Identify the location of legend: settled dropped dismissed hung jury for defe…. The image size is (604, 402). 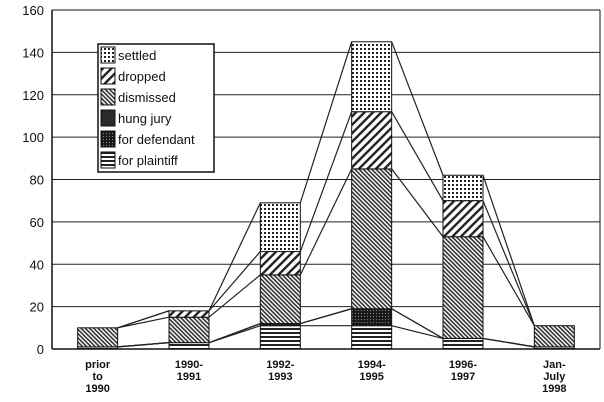
(156, 108).